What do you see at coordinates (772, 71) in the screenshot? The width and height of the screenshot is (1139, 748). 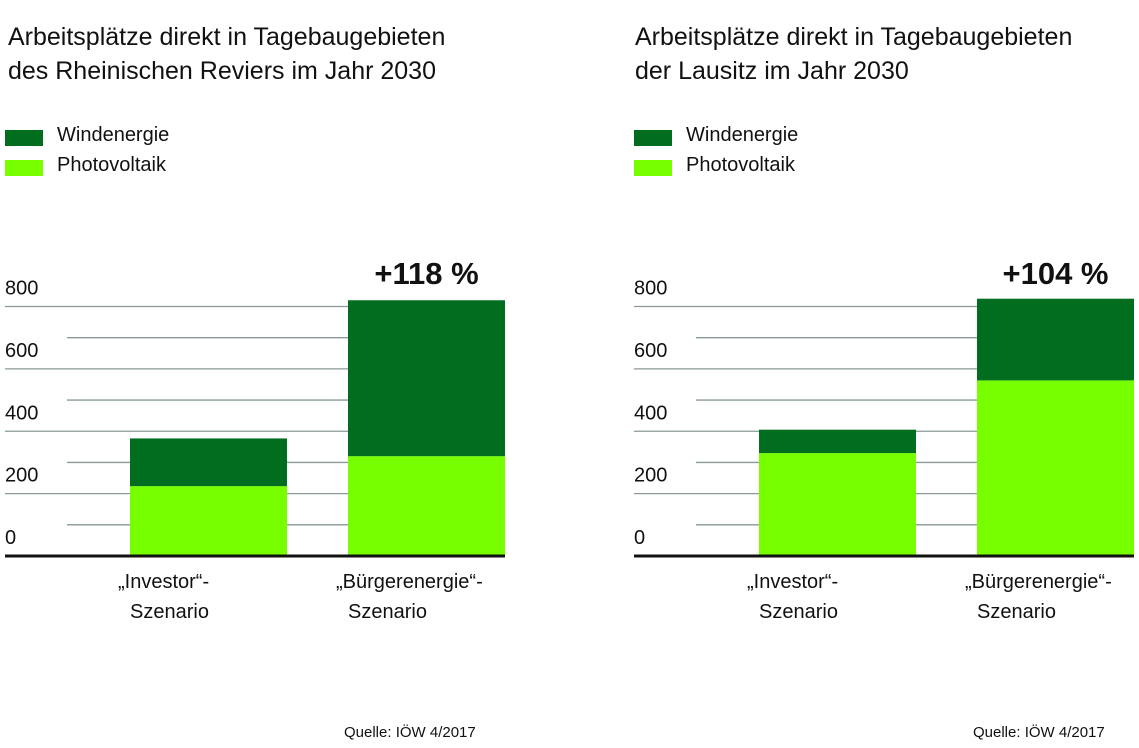 I see `title-line-2: der Lausitz im Jahr 2030` at bounding box center [772, 71].